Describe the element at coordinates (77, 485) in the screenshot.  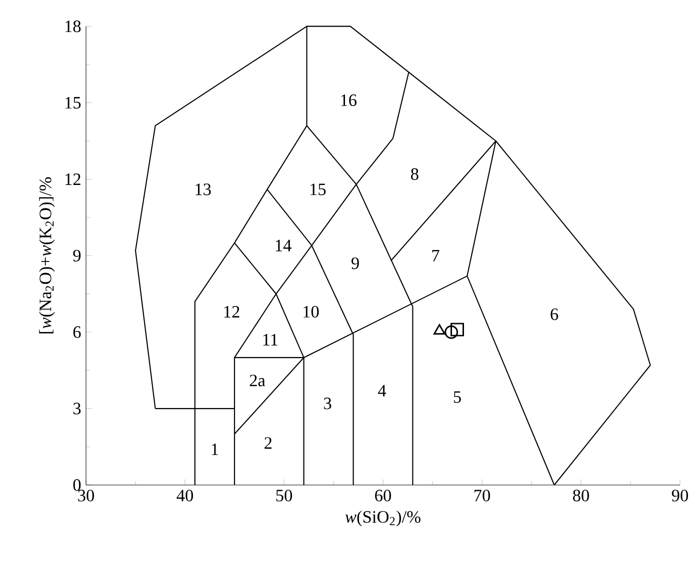
I see `y-tick-label: 0` at that location.